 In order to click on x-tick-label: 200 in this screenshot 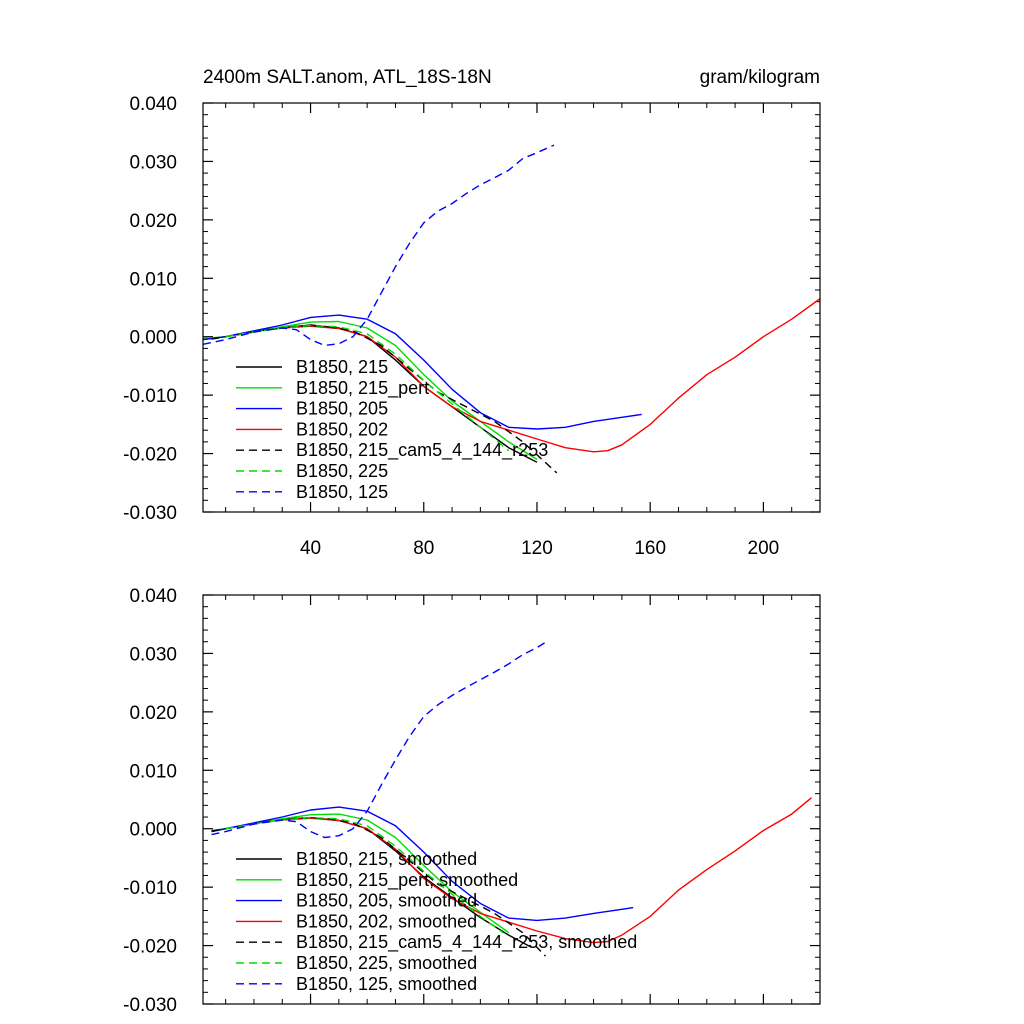, I will do `click(764, 548)`.